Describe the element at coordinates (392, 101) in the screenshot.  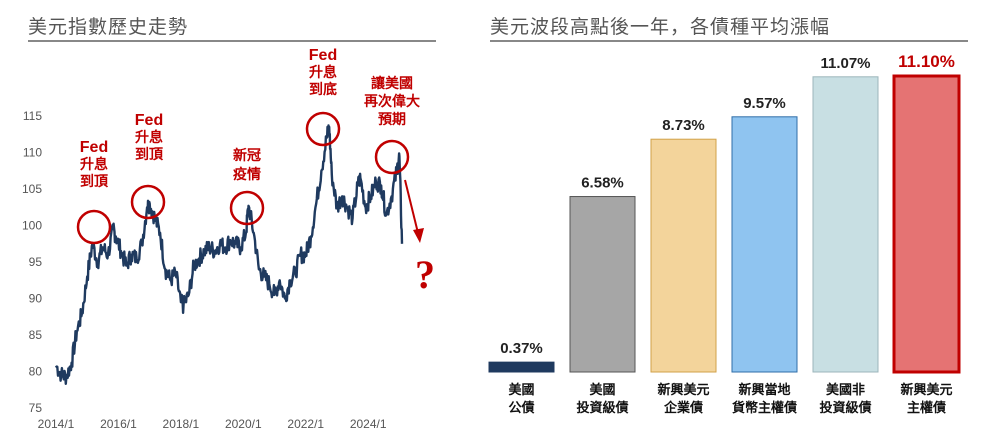
I see `annotation-maga-line: 再次偉大` at that location.